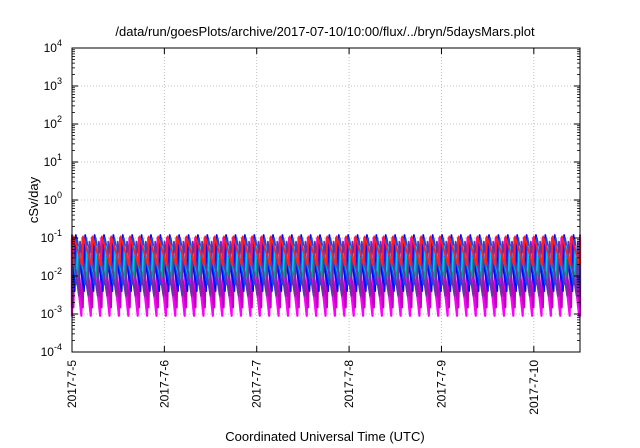  What do you see at coordinates (257, 384) in the screenshot?
I see `x-tick-label: 2017-7-7` at bounding box center [257, 384].